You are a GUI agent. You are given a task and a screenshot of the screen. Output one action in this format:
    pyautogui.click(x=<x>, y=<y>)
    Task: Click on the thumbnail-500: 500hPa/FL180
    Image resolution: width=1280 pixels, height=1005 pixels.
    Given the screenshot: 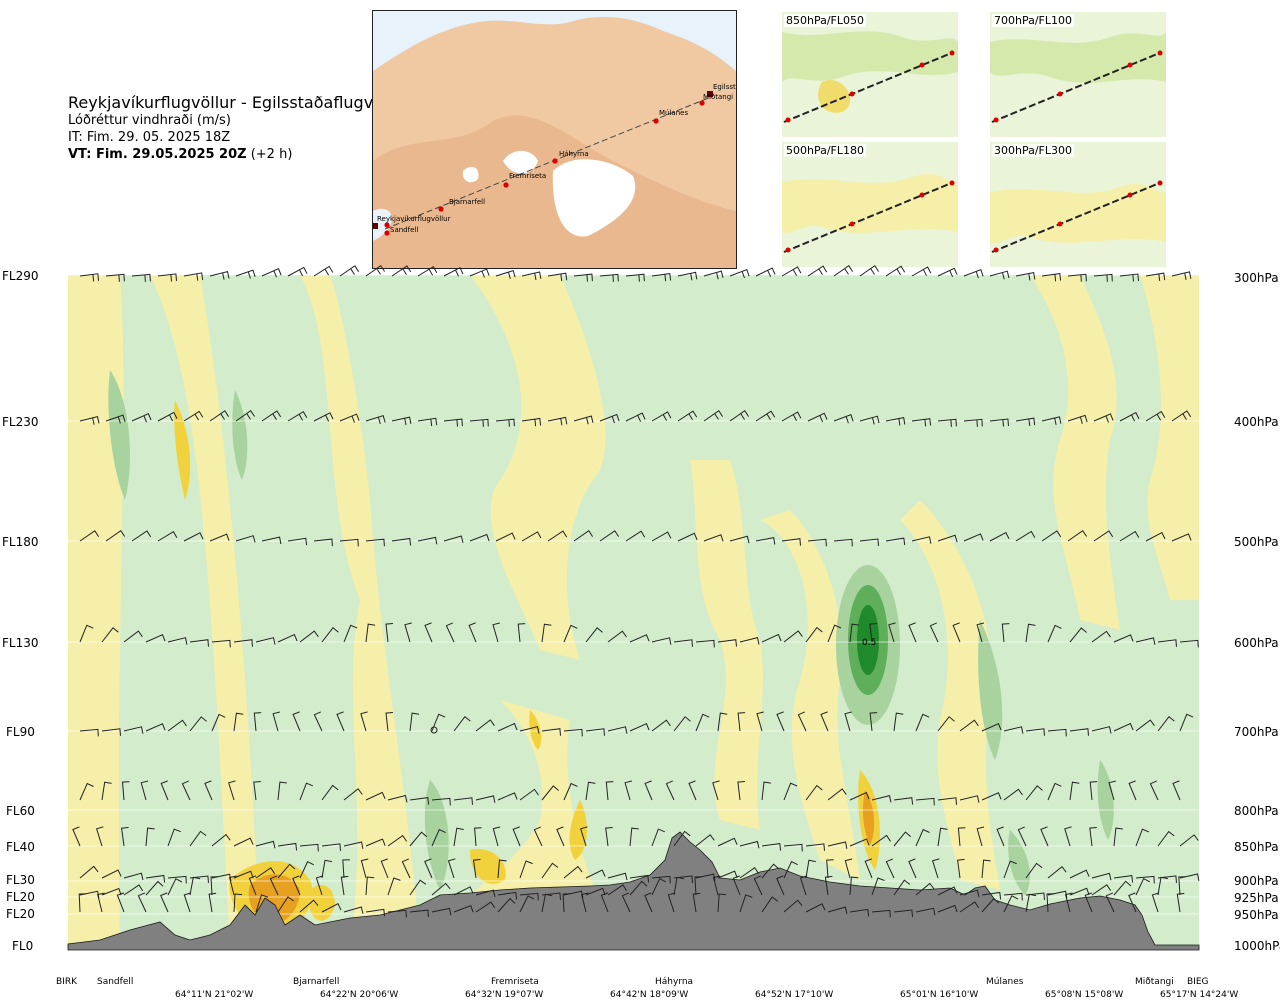 What is the action you would take?
    pyautogui.click(x=870, y=204)
    